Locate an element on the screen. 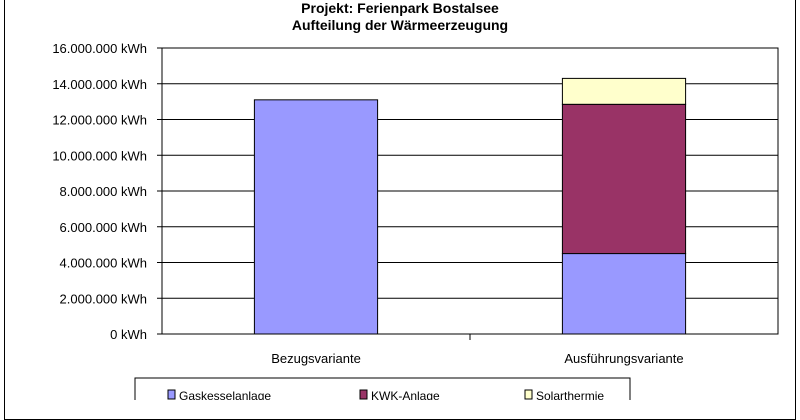 The image size is (800, 420). y-tick-label: 0 kWh is located at coordinates (128, 334).